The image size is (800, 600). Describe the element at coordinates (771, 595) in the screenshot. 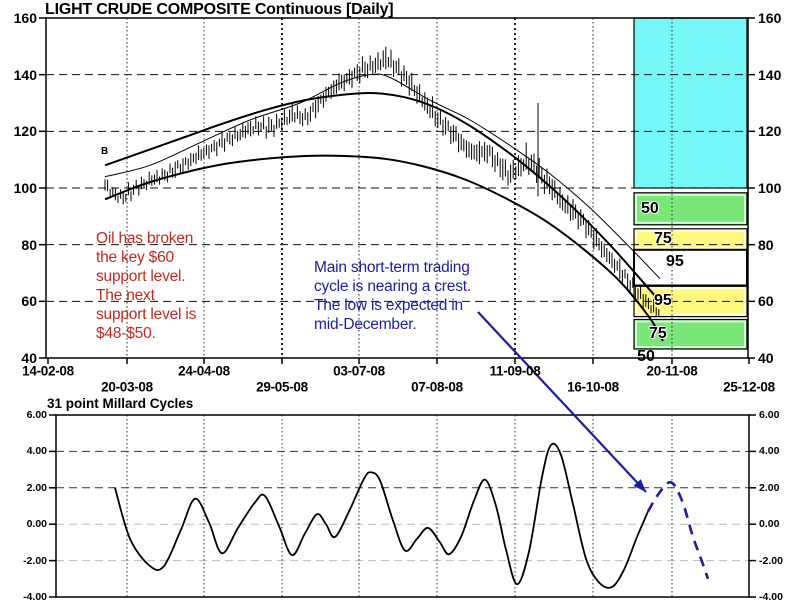

I see `cycles-y-label-right: -4.00` at that location.